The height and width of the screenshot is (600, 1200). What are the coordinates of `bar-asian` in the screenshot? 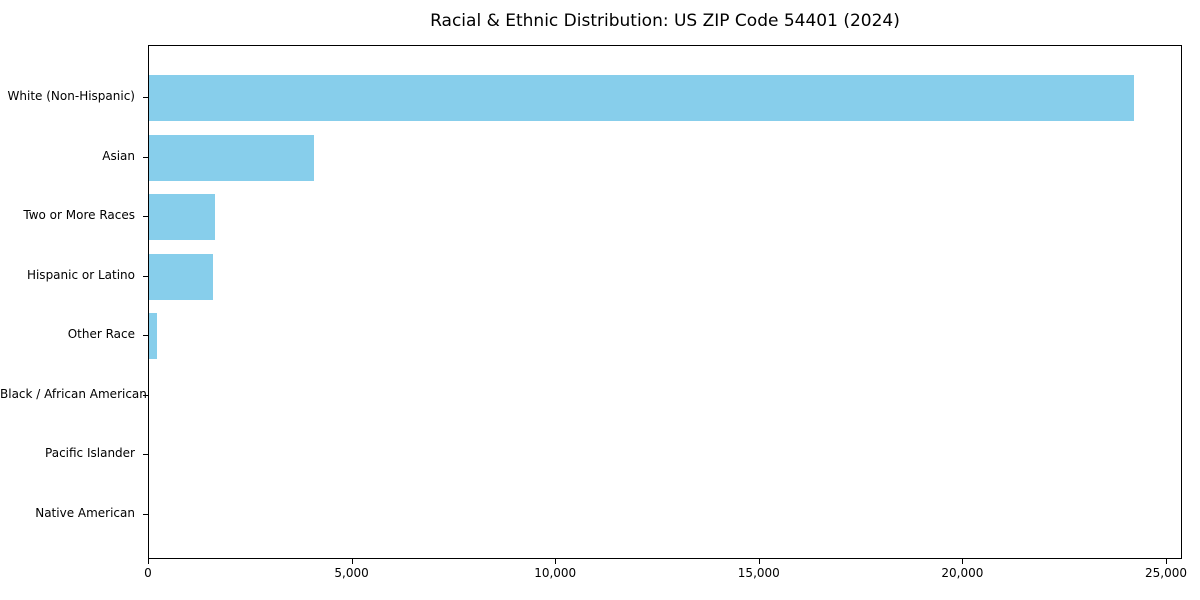 It's located at (231, 157).